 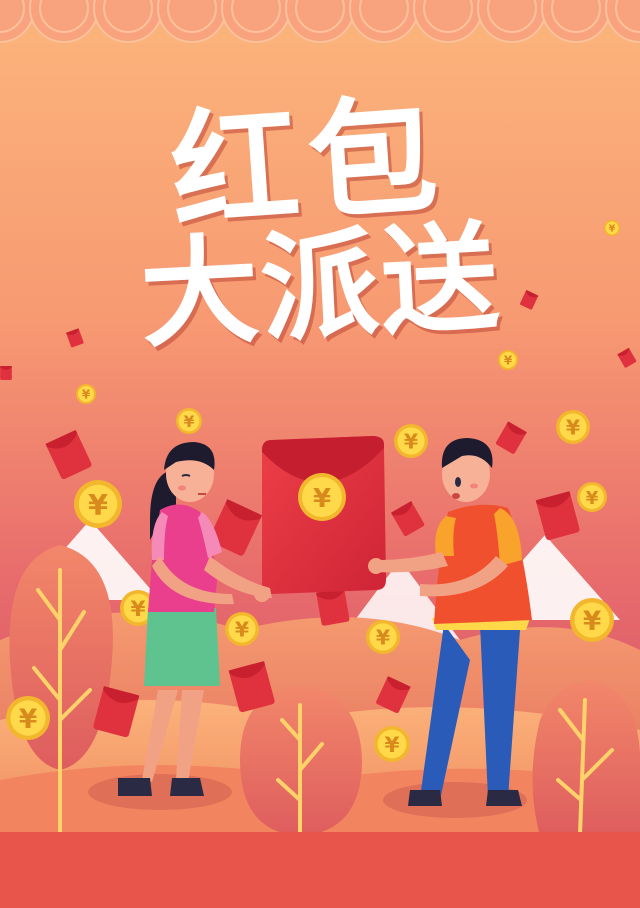 What do you see at coordinates (195, 619) in the screenshot?
I see `girl-figure` at bounding box center [195, 619].